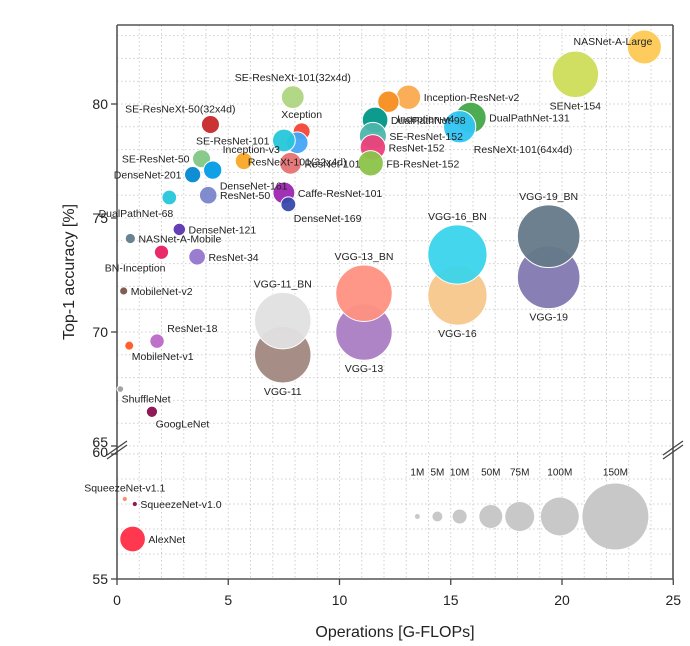  Describe the element at coordinates (179, 240) in the screenshot. I see `label-nasnet-a-mobile: NASNet-A-Mobile` at that location.